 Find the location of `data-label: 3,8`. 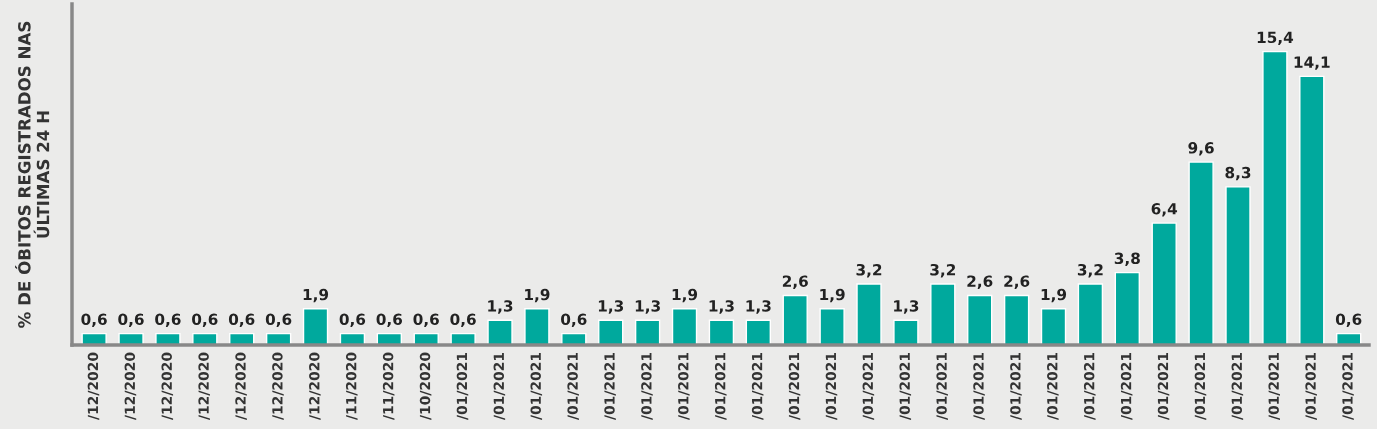

data-label: 3,8 is located at coordinates (1127, 259).